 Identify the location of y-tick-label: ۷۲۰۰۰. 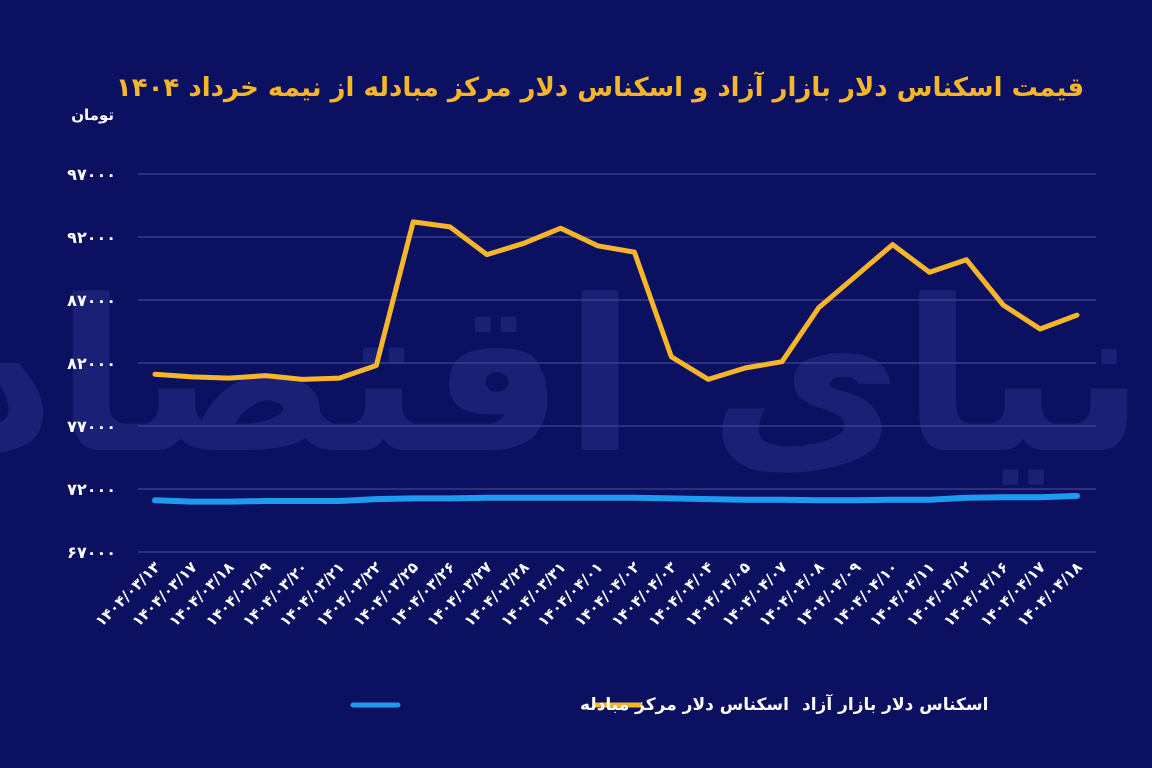
(91, 489).